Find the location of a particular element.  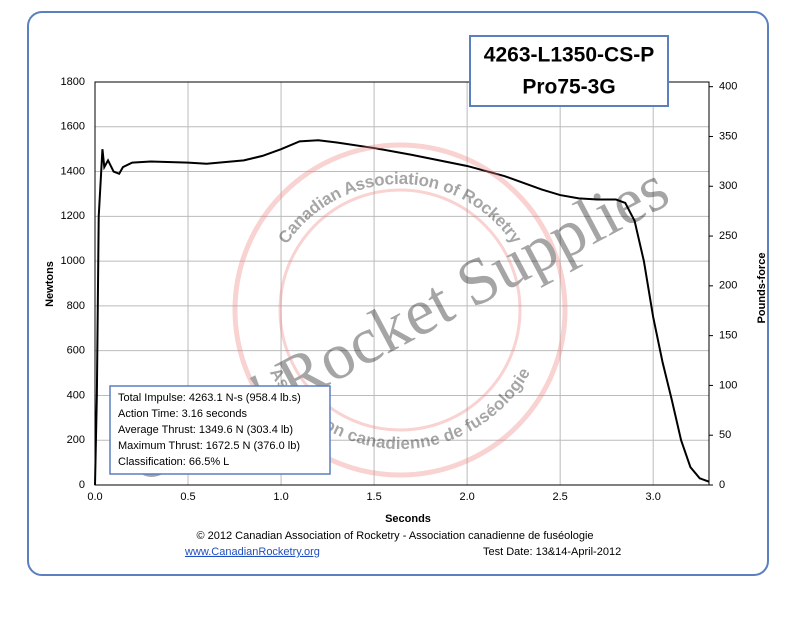

x-tick-label: 3.0 is located at coordinates (653, 497).